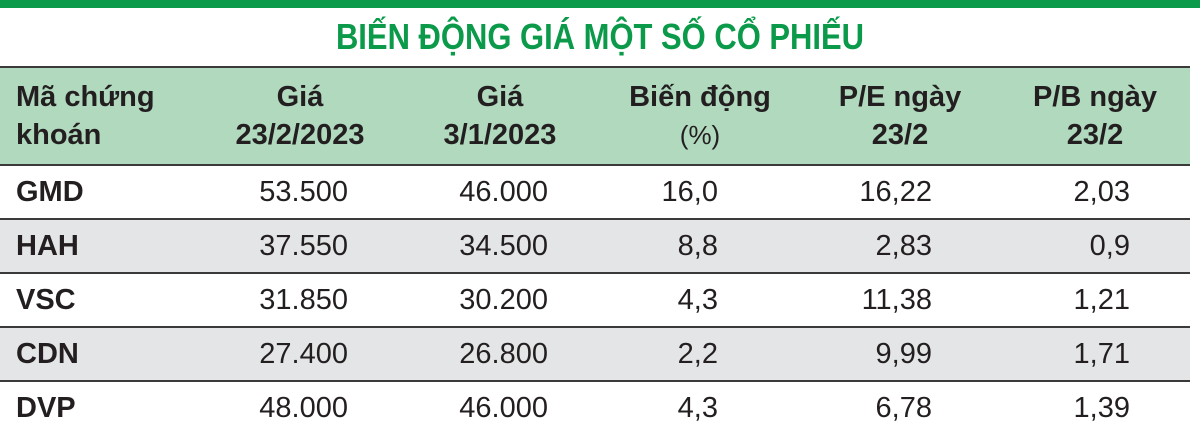  What do you see at coordinates (300, 192) in the screenshot?
I see `cell-price-feb: 53.500` at bounding box center [300, 192].